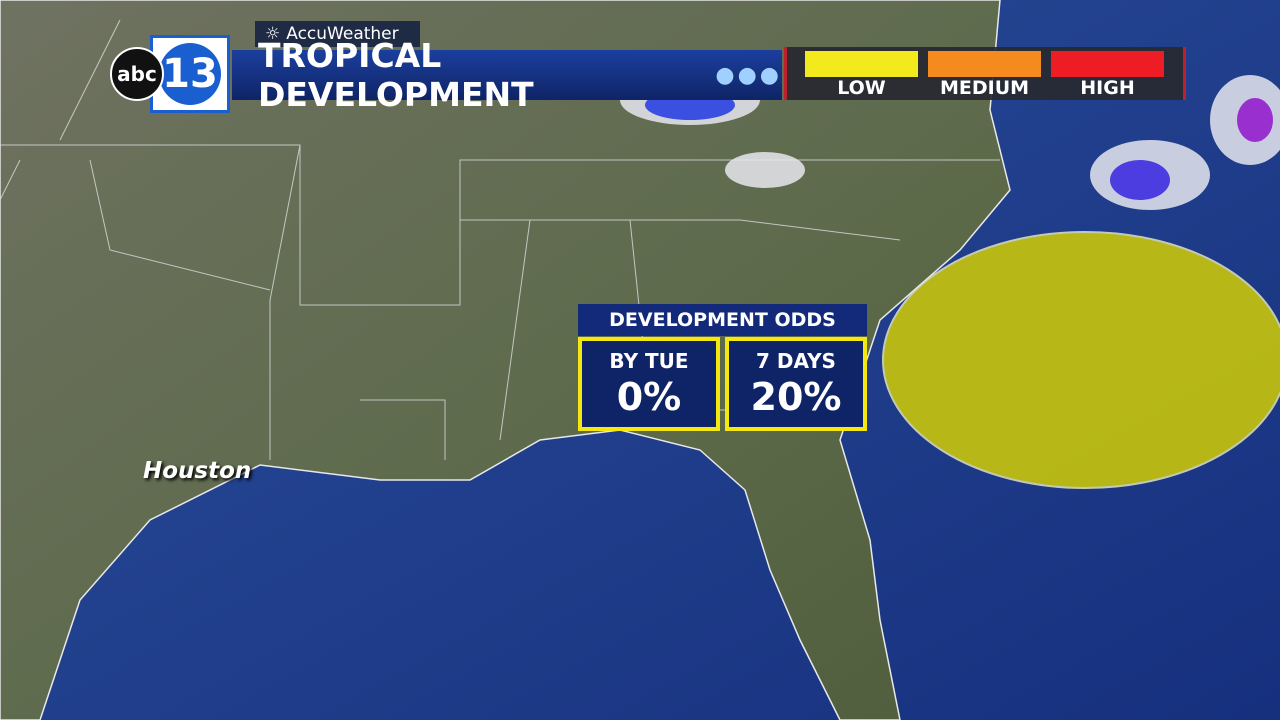 The image size is (1280, 720). Describe the element at coordinates (722, 320) in the screenshot. I see `odds-title: DEVELOPMENT ODDS` at that location.